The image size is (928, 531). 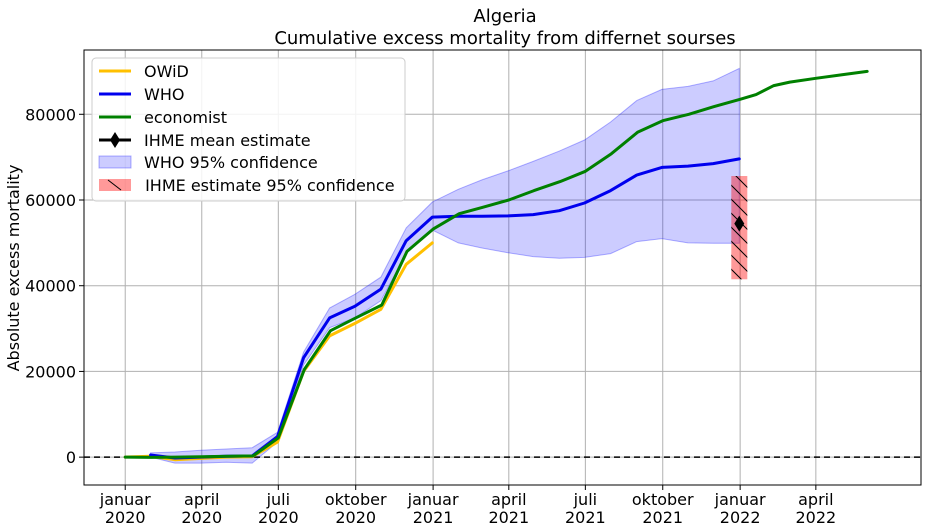 I want to click on legend-label-owid: OWiD, so click(x=166, y=71).